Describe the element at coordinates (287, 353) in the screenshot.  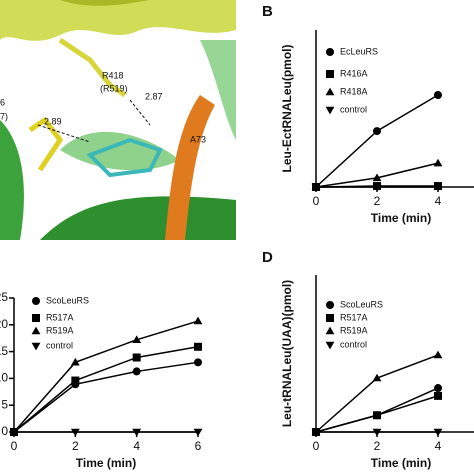
I see `y-axis-label: Leu-tRNALeu(UAA)(pmol)` at that location.